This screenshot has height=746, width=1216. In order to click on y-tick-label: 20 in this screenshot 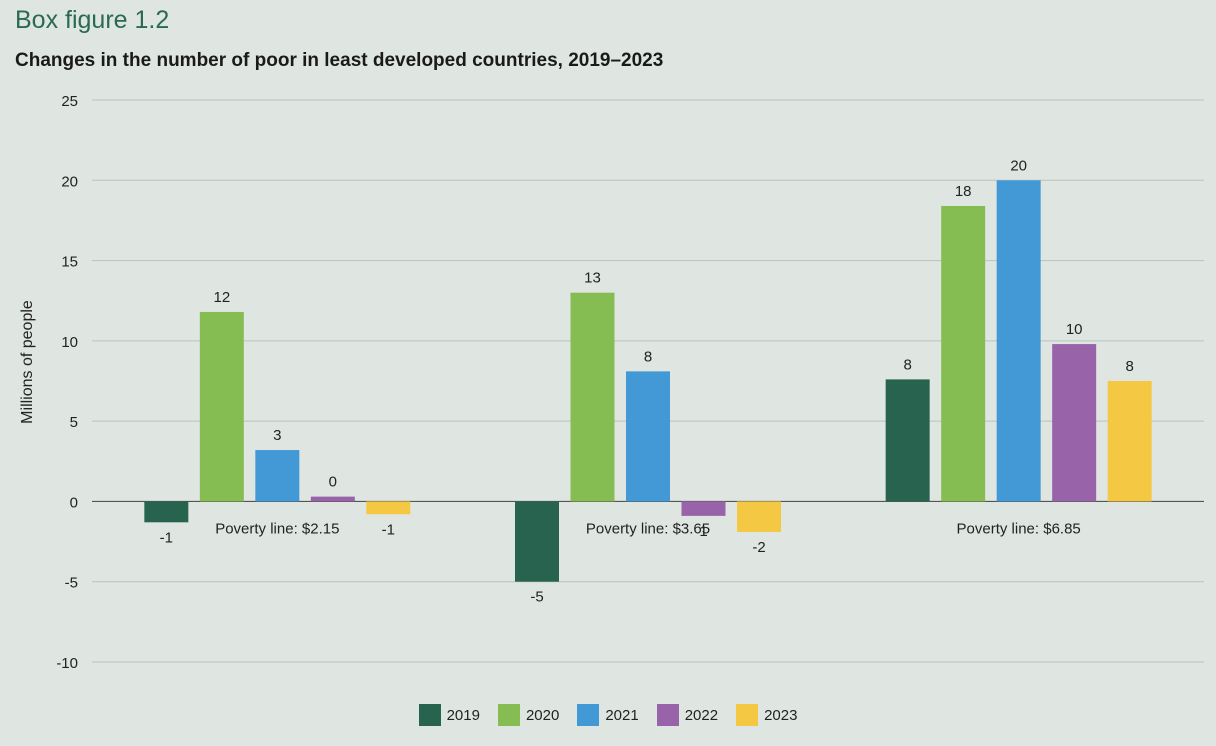, I will do `click(69, 181)`.